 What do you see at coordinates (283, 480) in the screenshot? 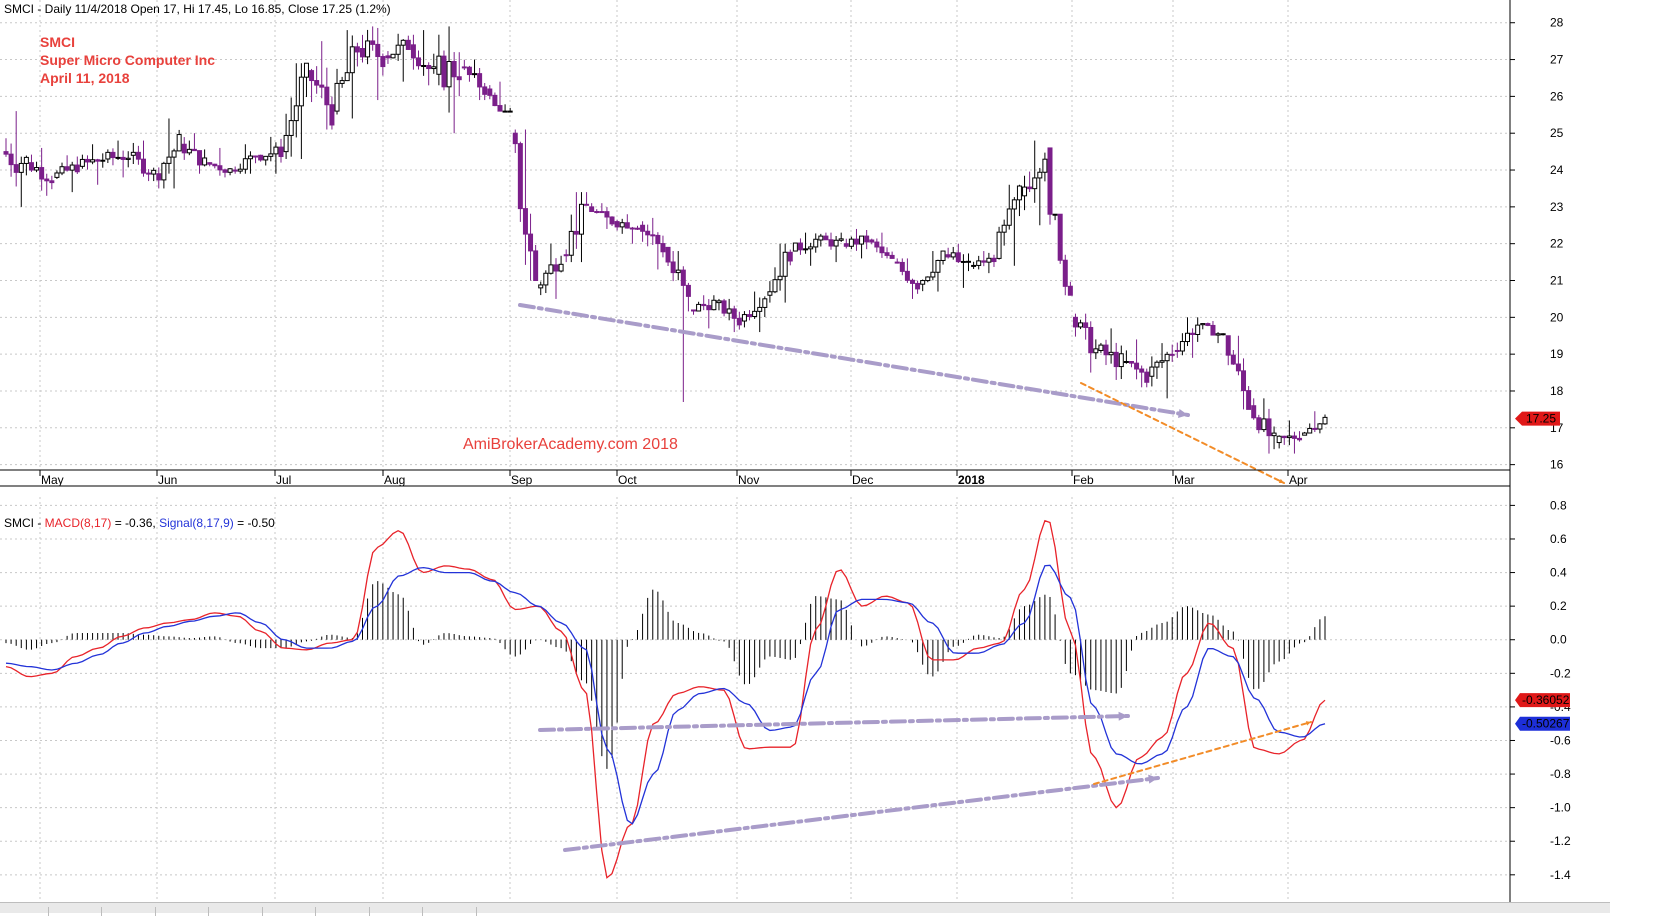
I see `month-label: Jul` at bounding box center [283, 480].